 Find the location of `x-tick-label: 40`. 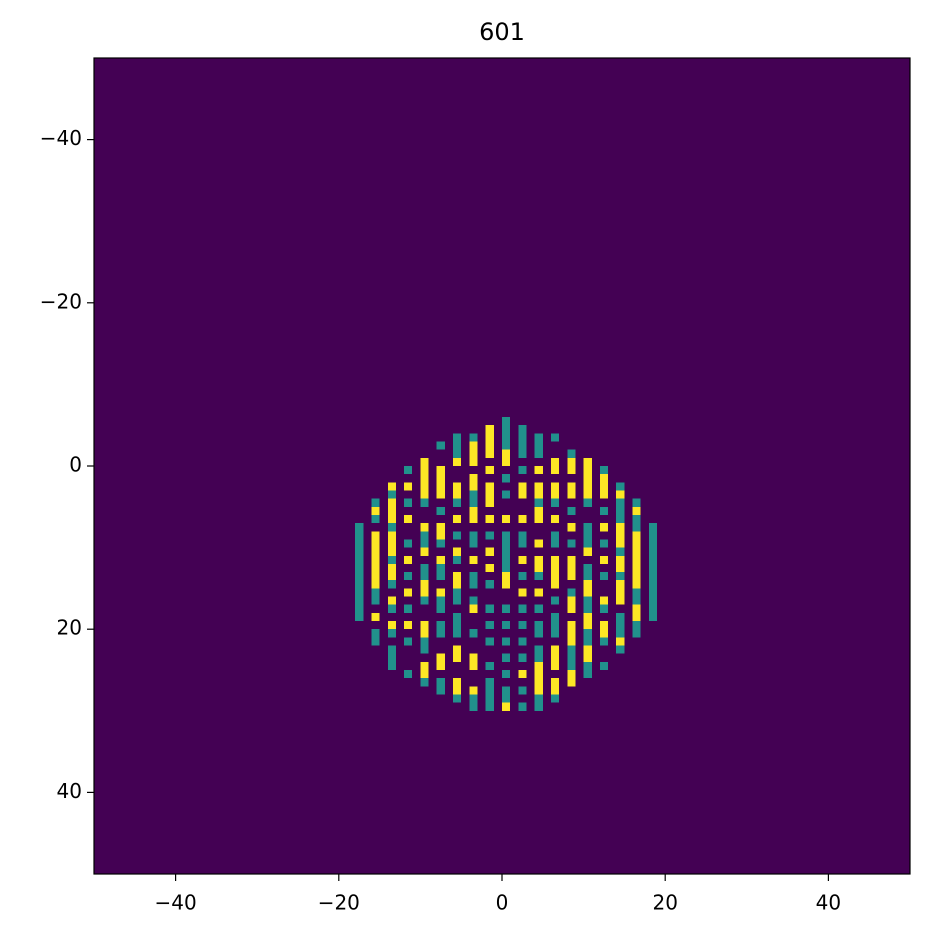

x-tick-label: 40 is located at coordinates (828, 903).